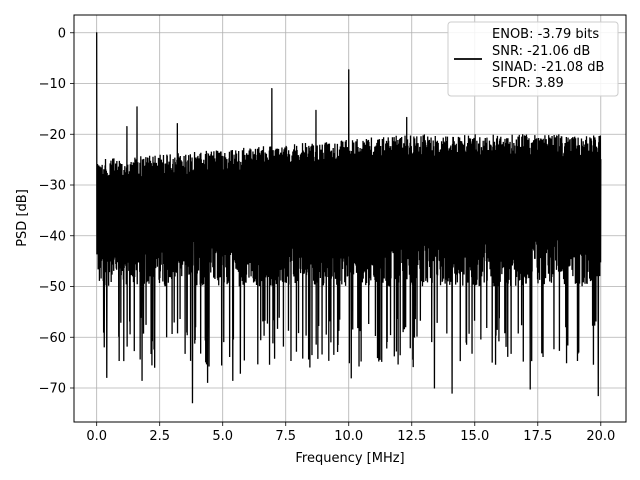 The height and width of the screenshot is (480, 640). What do you see at coordinates (52, 84) in the screenshot?
I see `y-tick-label: −10` at bounding box center [52, 84].